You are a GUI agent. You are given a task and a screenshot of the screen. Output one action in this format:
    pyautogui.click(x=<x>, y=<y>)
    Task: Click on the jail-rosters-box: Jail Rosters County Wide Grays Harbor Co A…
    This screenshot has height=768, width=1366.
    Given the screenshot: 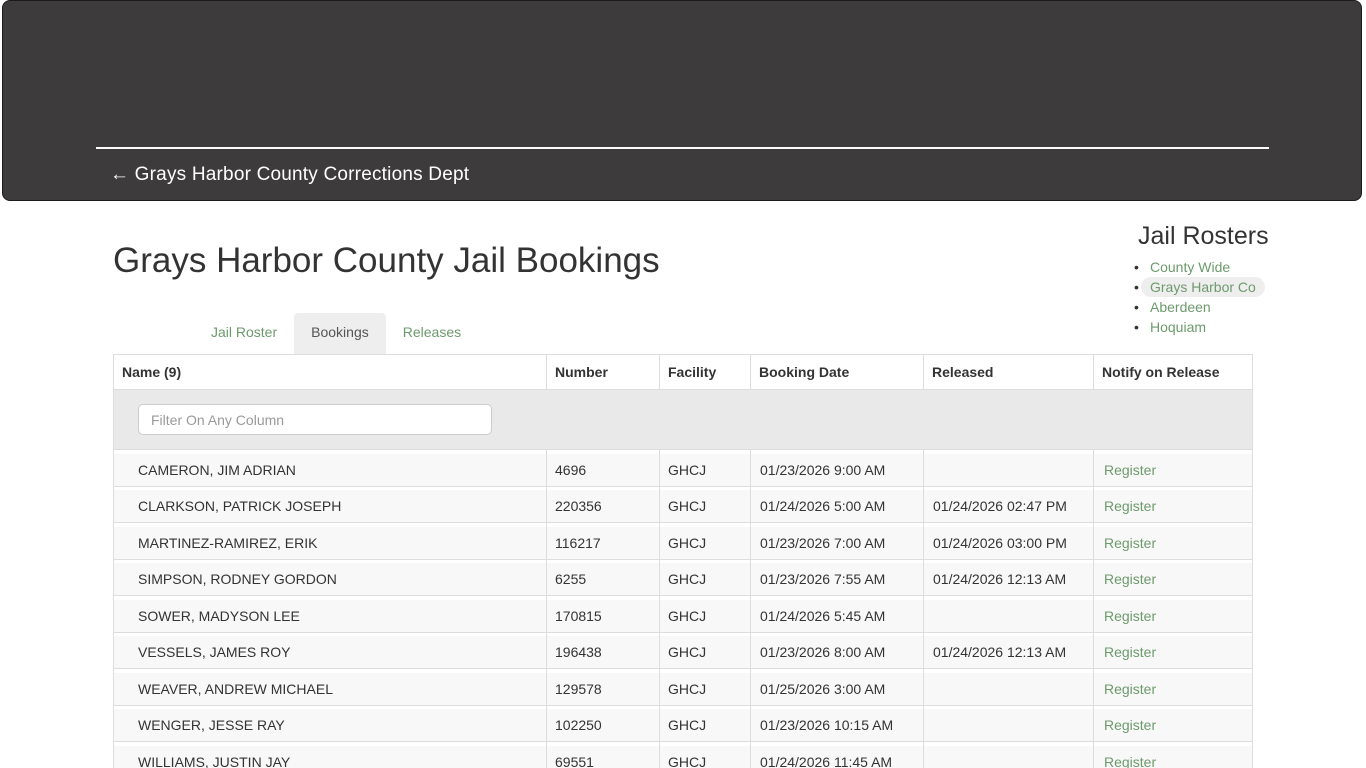 What is the action you would take?
    pyautogui.click(x=1208, y=279)
    